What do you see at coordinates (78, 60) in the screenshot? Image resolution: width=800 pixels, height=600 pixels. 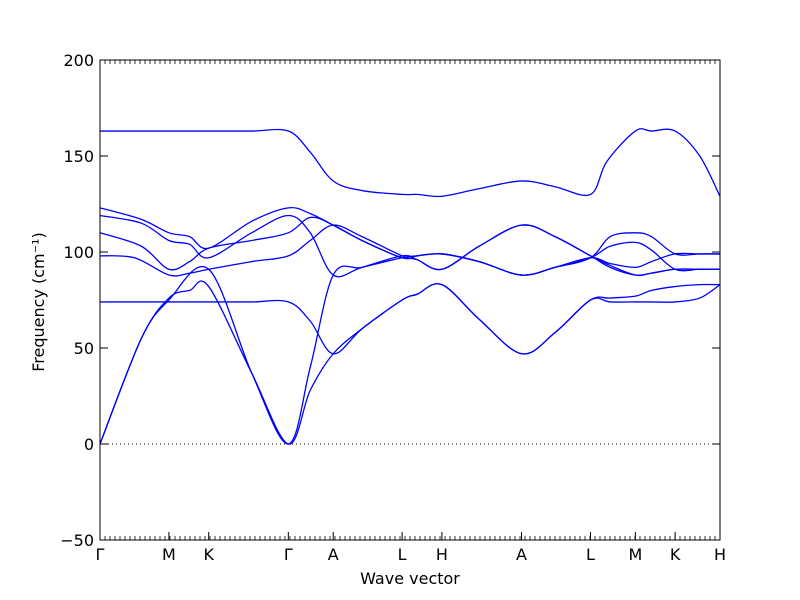 I see `y-tick-label: 200` at bounding box center [78, 60].